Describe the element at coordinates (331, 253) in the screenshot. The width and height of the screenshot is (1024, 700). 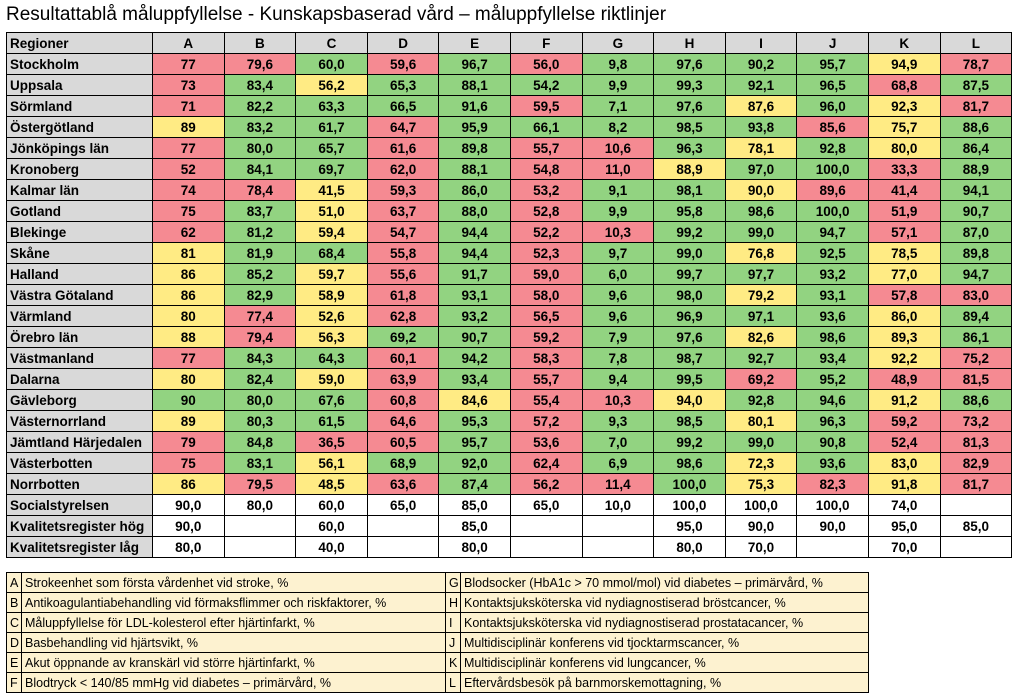
I see `value-cell: 68,4` at that location.